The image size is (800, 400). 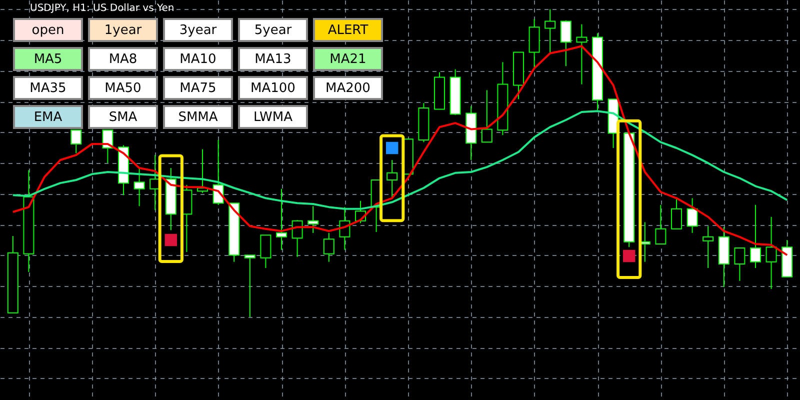 What do you see at coordinates (198, 59) in the screenshot?
I see `annotation: MA10` at bounding box center [198, 59].